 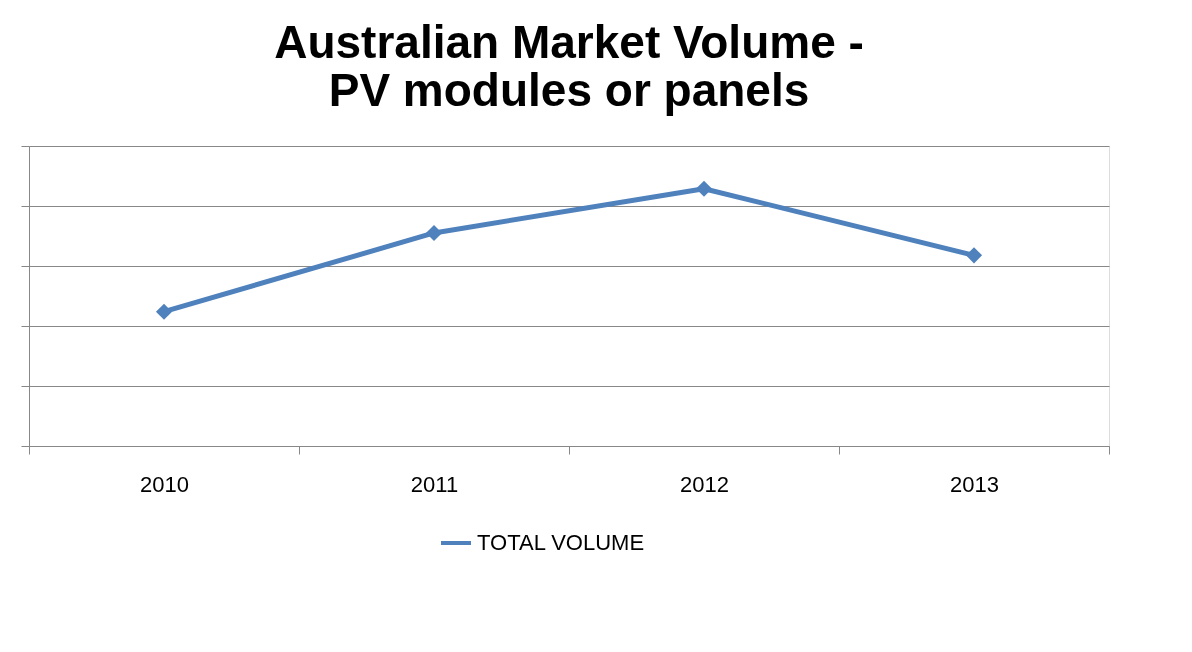 What do you see at coordinates (704, 484) in the screenshot?
I see `x-tick-label: 2012` at bounding box center [704, 484].